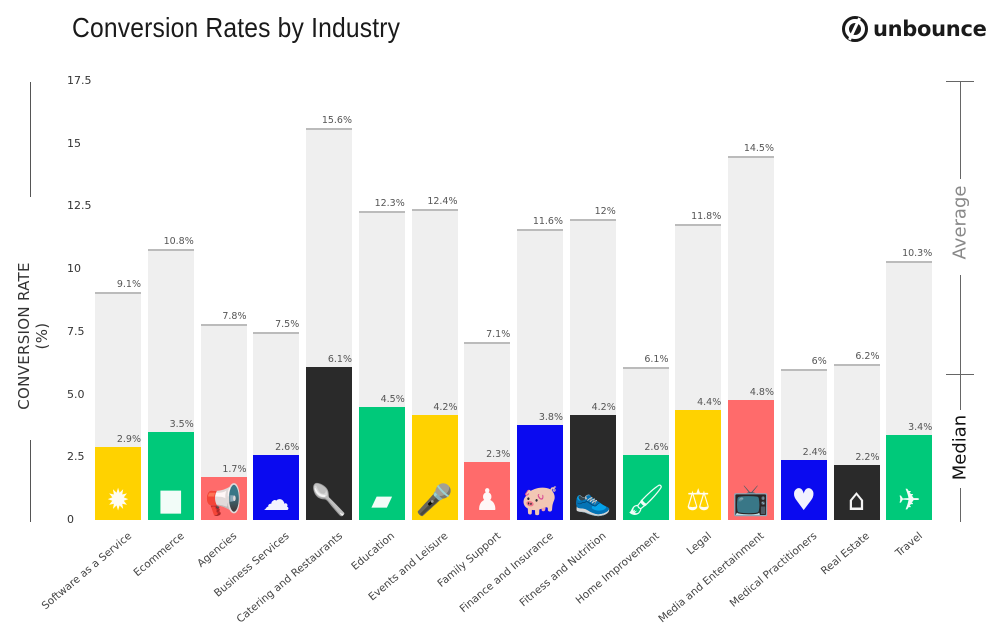 The image size is (1000, 627). I want to click on house-icon: ⌂, so click(856, 500).